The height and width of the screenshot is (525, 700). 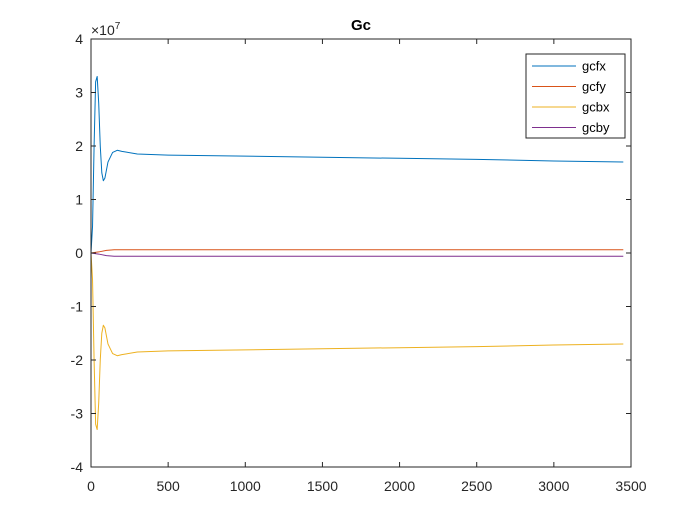 What do you see at coordinates (596, 127) in the screenshot?
I see `legend-label-gcby: gcby` at bounding box center [596, 127].